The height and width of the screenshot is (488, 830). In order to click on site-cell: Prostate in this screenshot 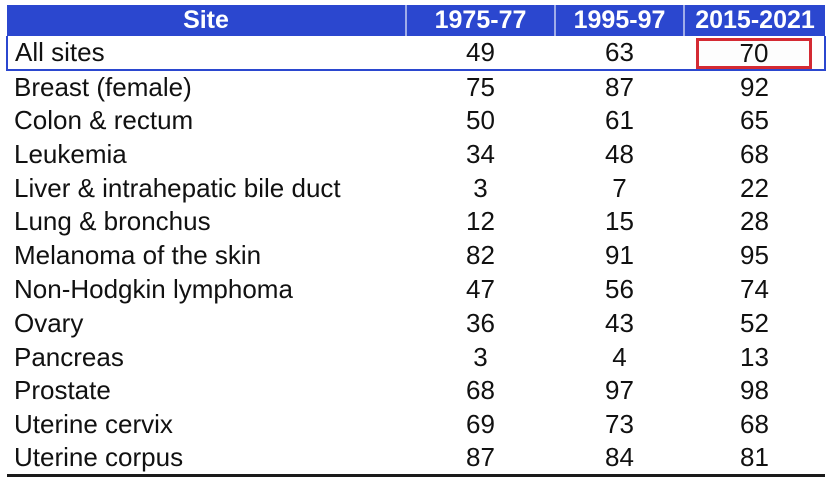, I will do `click(62, 390)`.